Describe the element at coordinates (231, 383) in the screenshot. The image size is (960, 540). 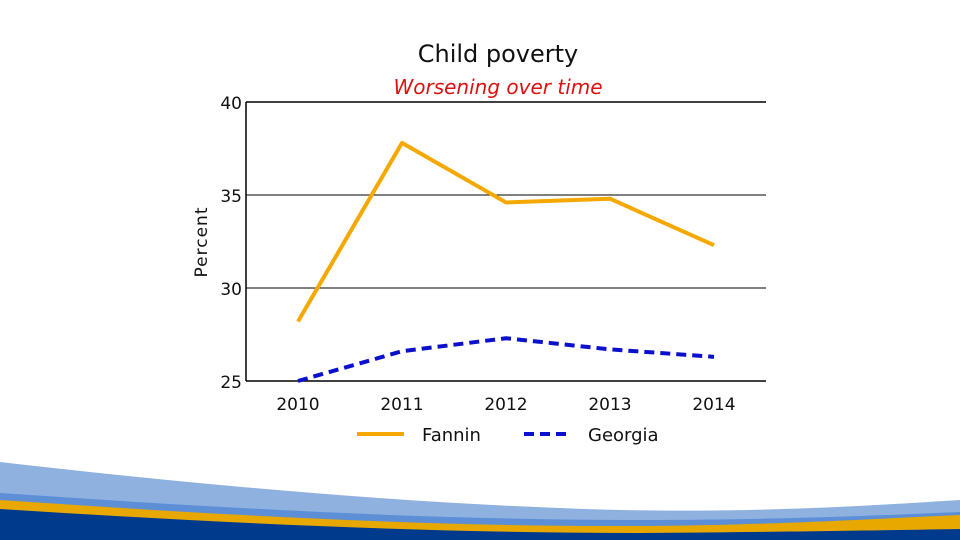
I see `y-tick-label: 25` at that location.